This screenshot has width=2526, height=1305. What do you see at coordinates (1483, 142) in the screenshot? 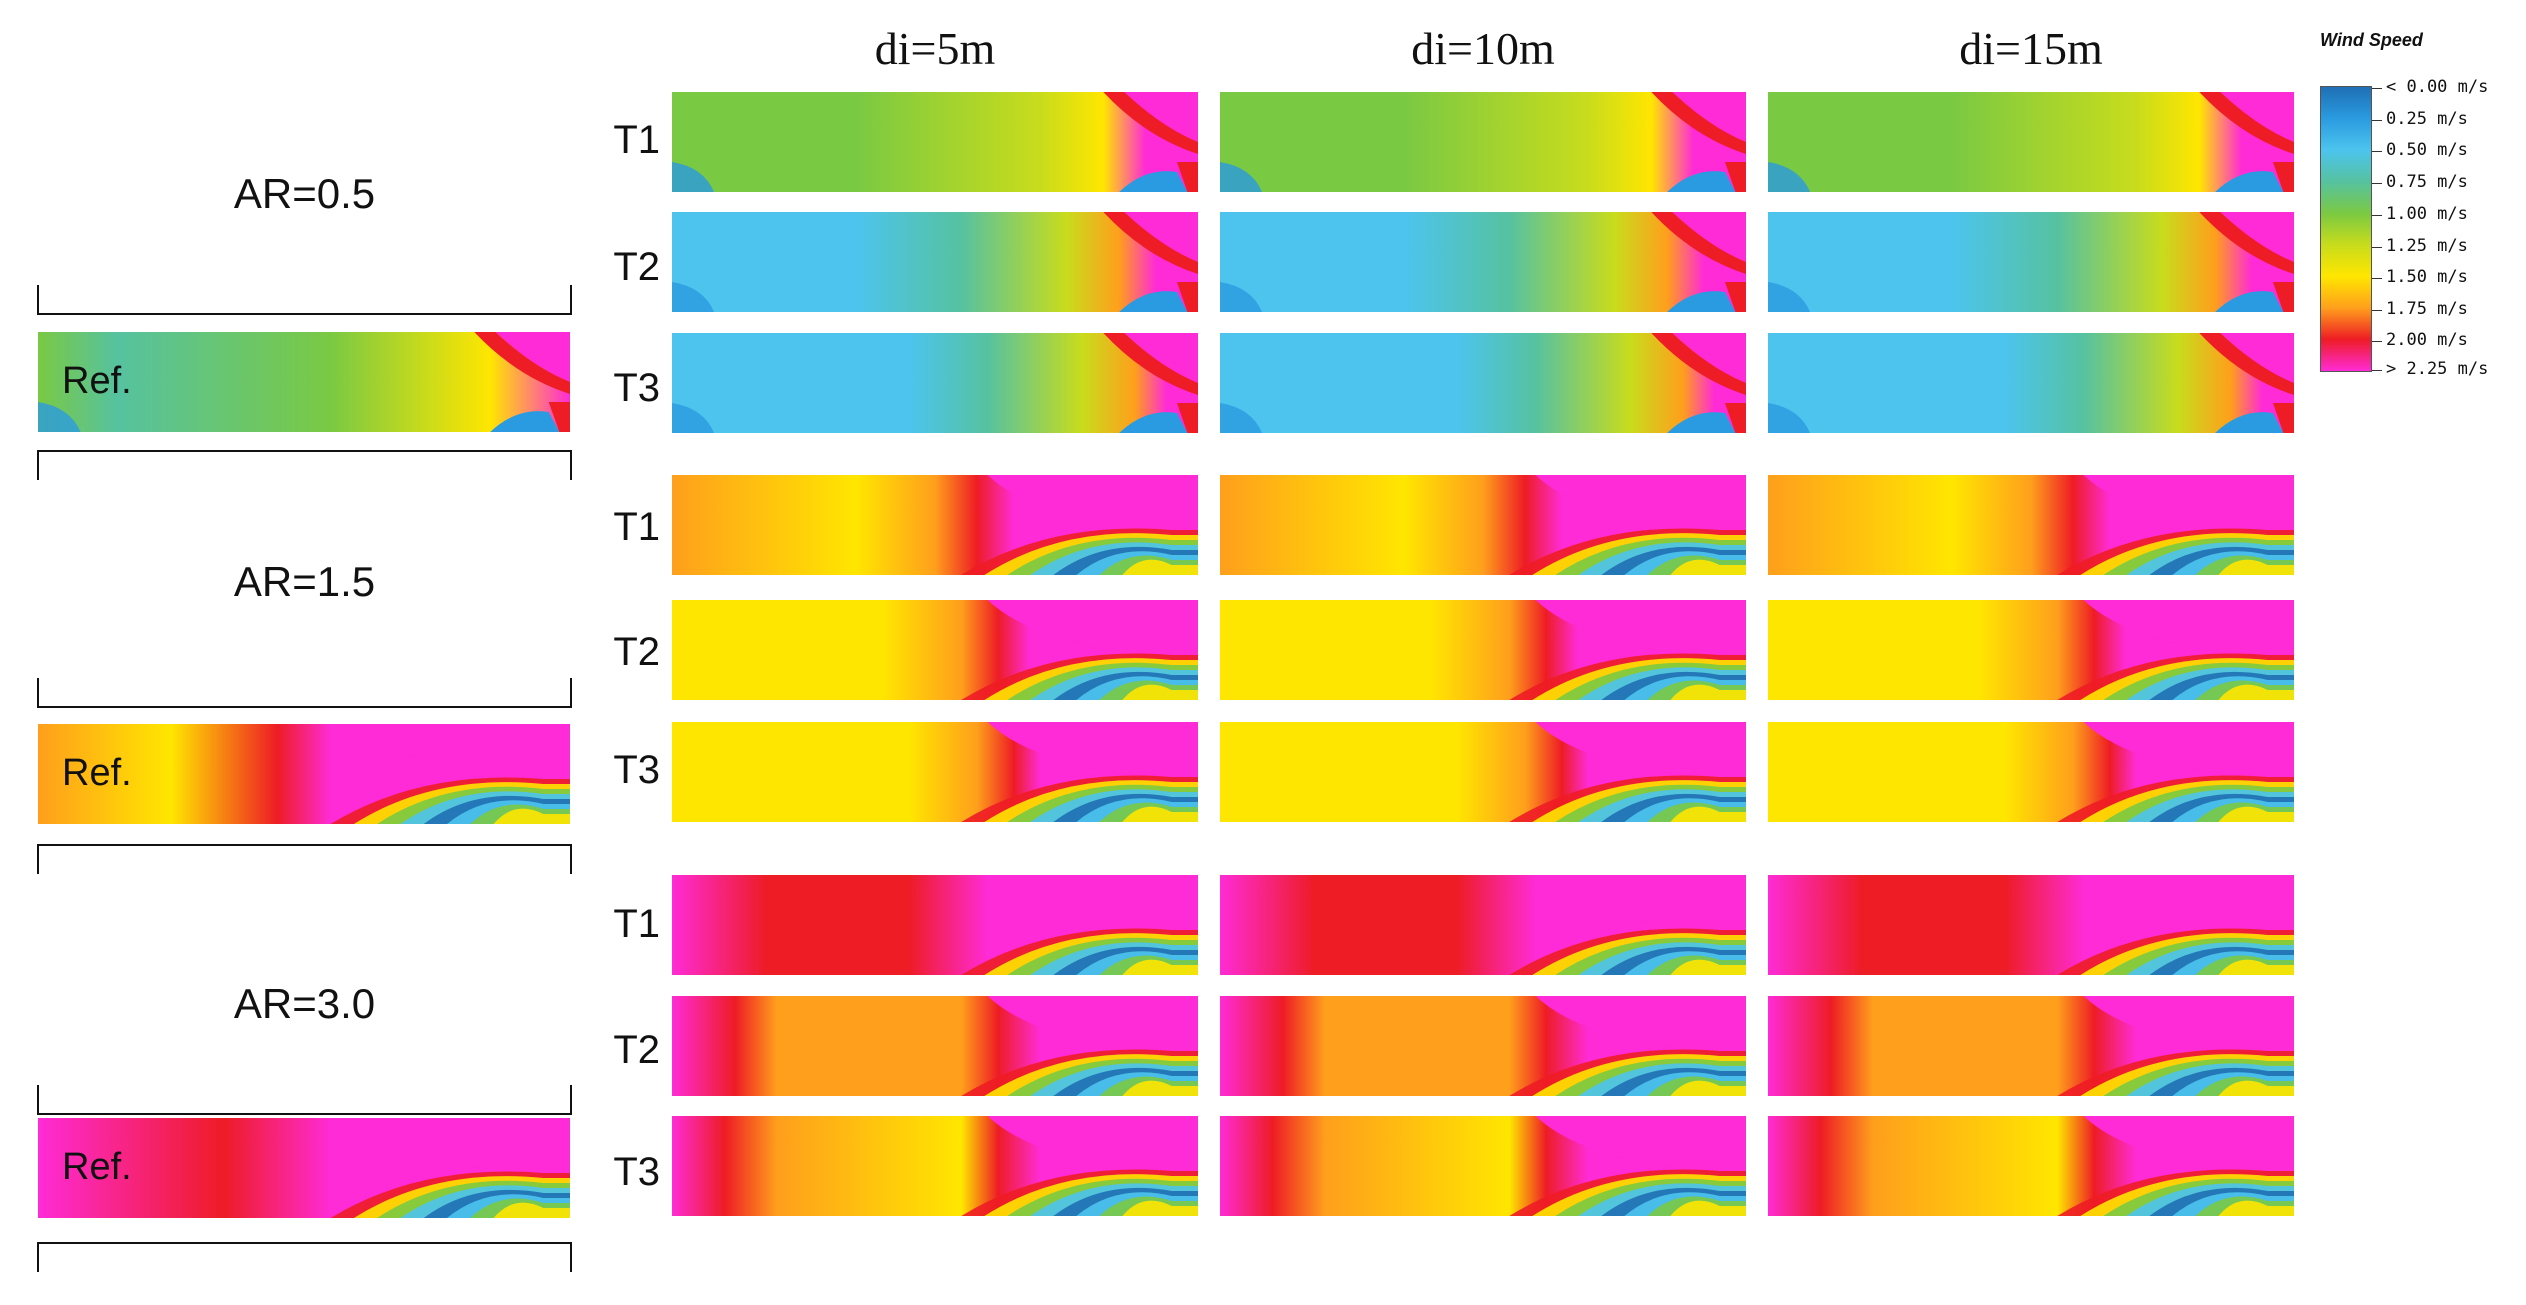
I see `panel-ar05-t1-di10` at bounding box center [1483, 142].